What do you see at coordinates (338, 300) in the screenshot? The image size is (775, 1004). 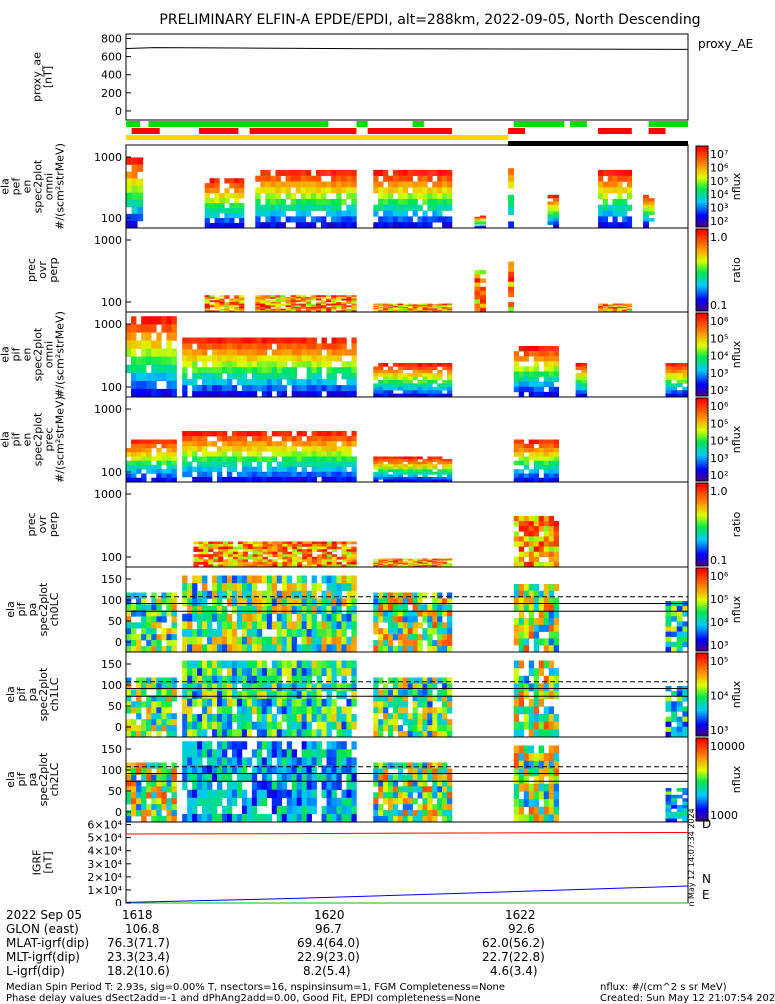 I see `s2-pixel` at bounding box center [338, 300].